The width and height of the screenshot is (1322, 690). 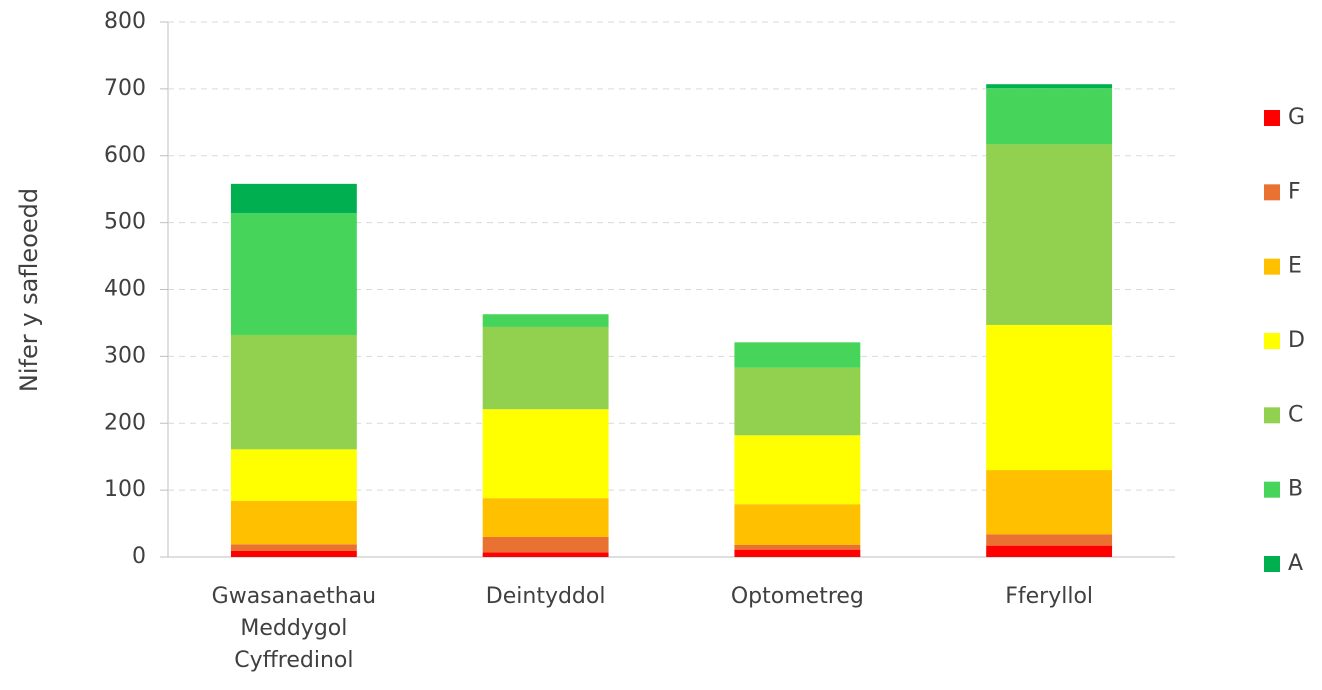 What do you see at coordinates (125, 222) in the screenshot?
I see `y-tick-label: 500` at bounding box center [125, 222].